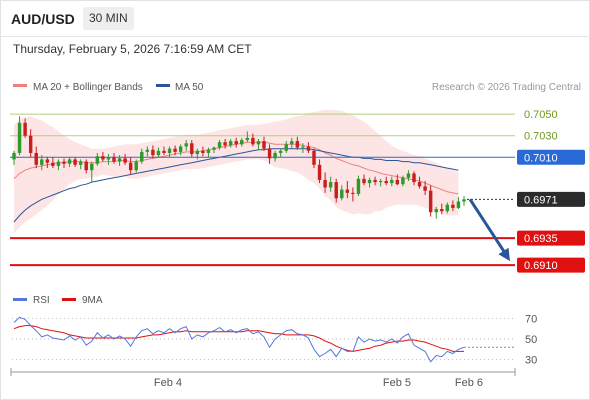  I want to click on support-level-label: 0.6910, so click(541, 266).